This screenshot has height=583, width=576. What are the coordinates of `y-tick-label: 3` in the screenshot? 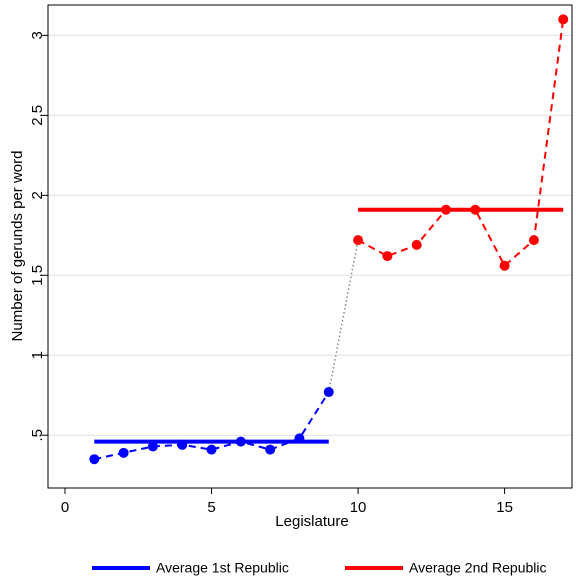 It's located at (37, 35).